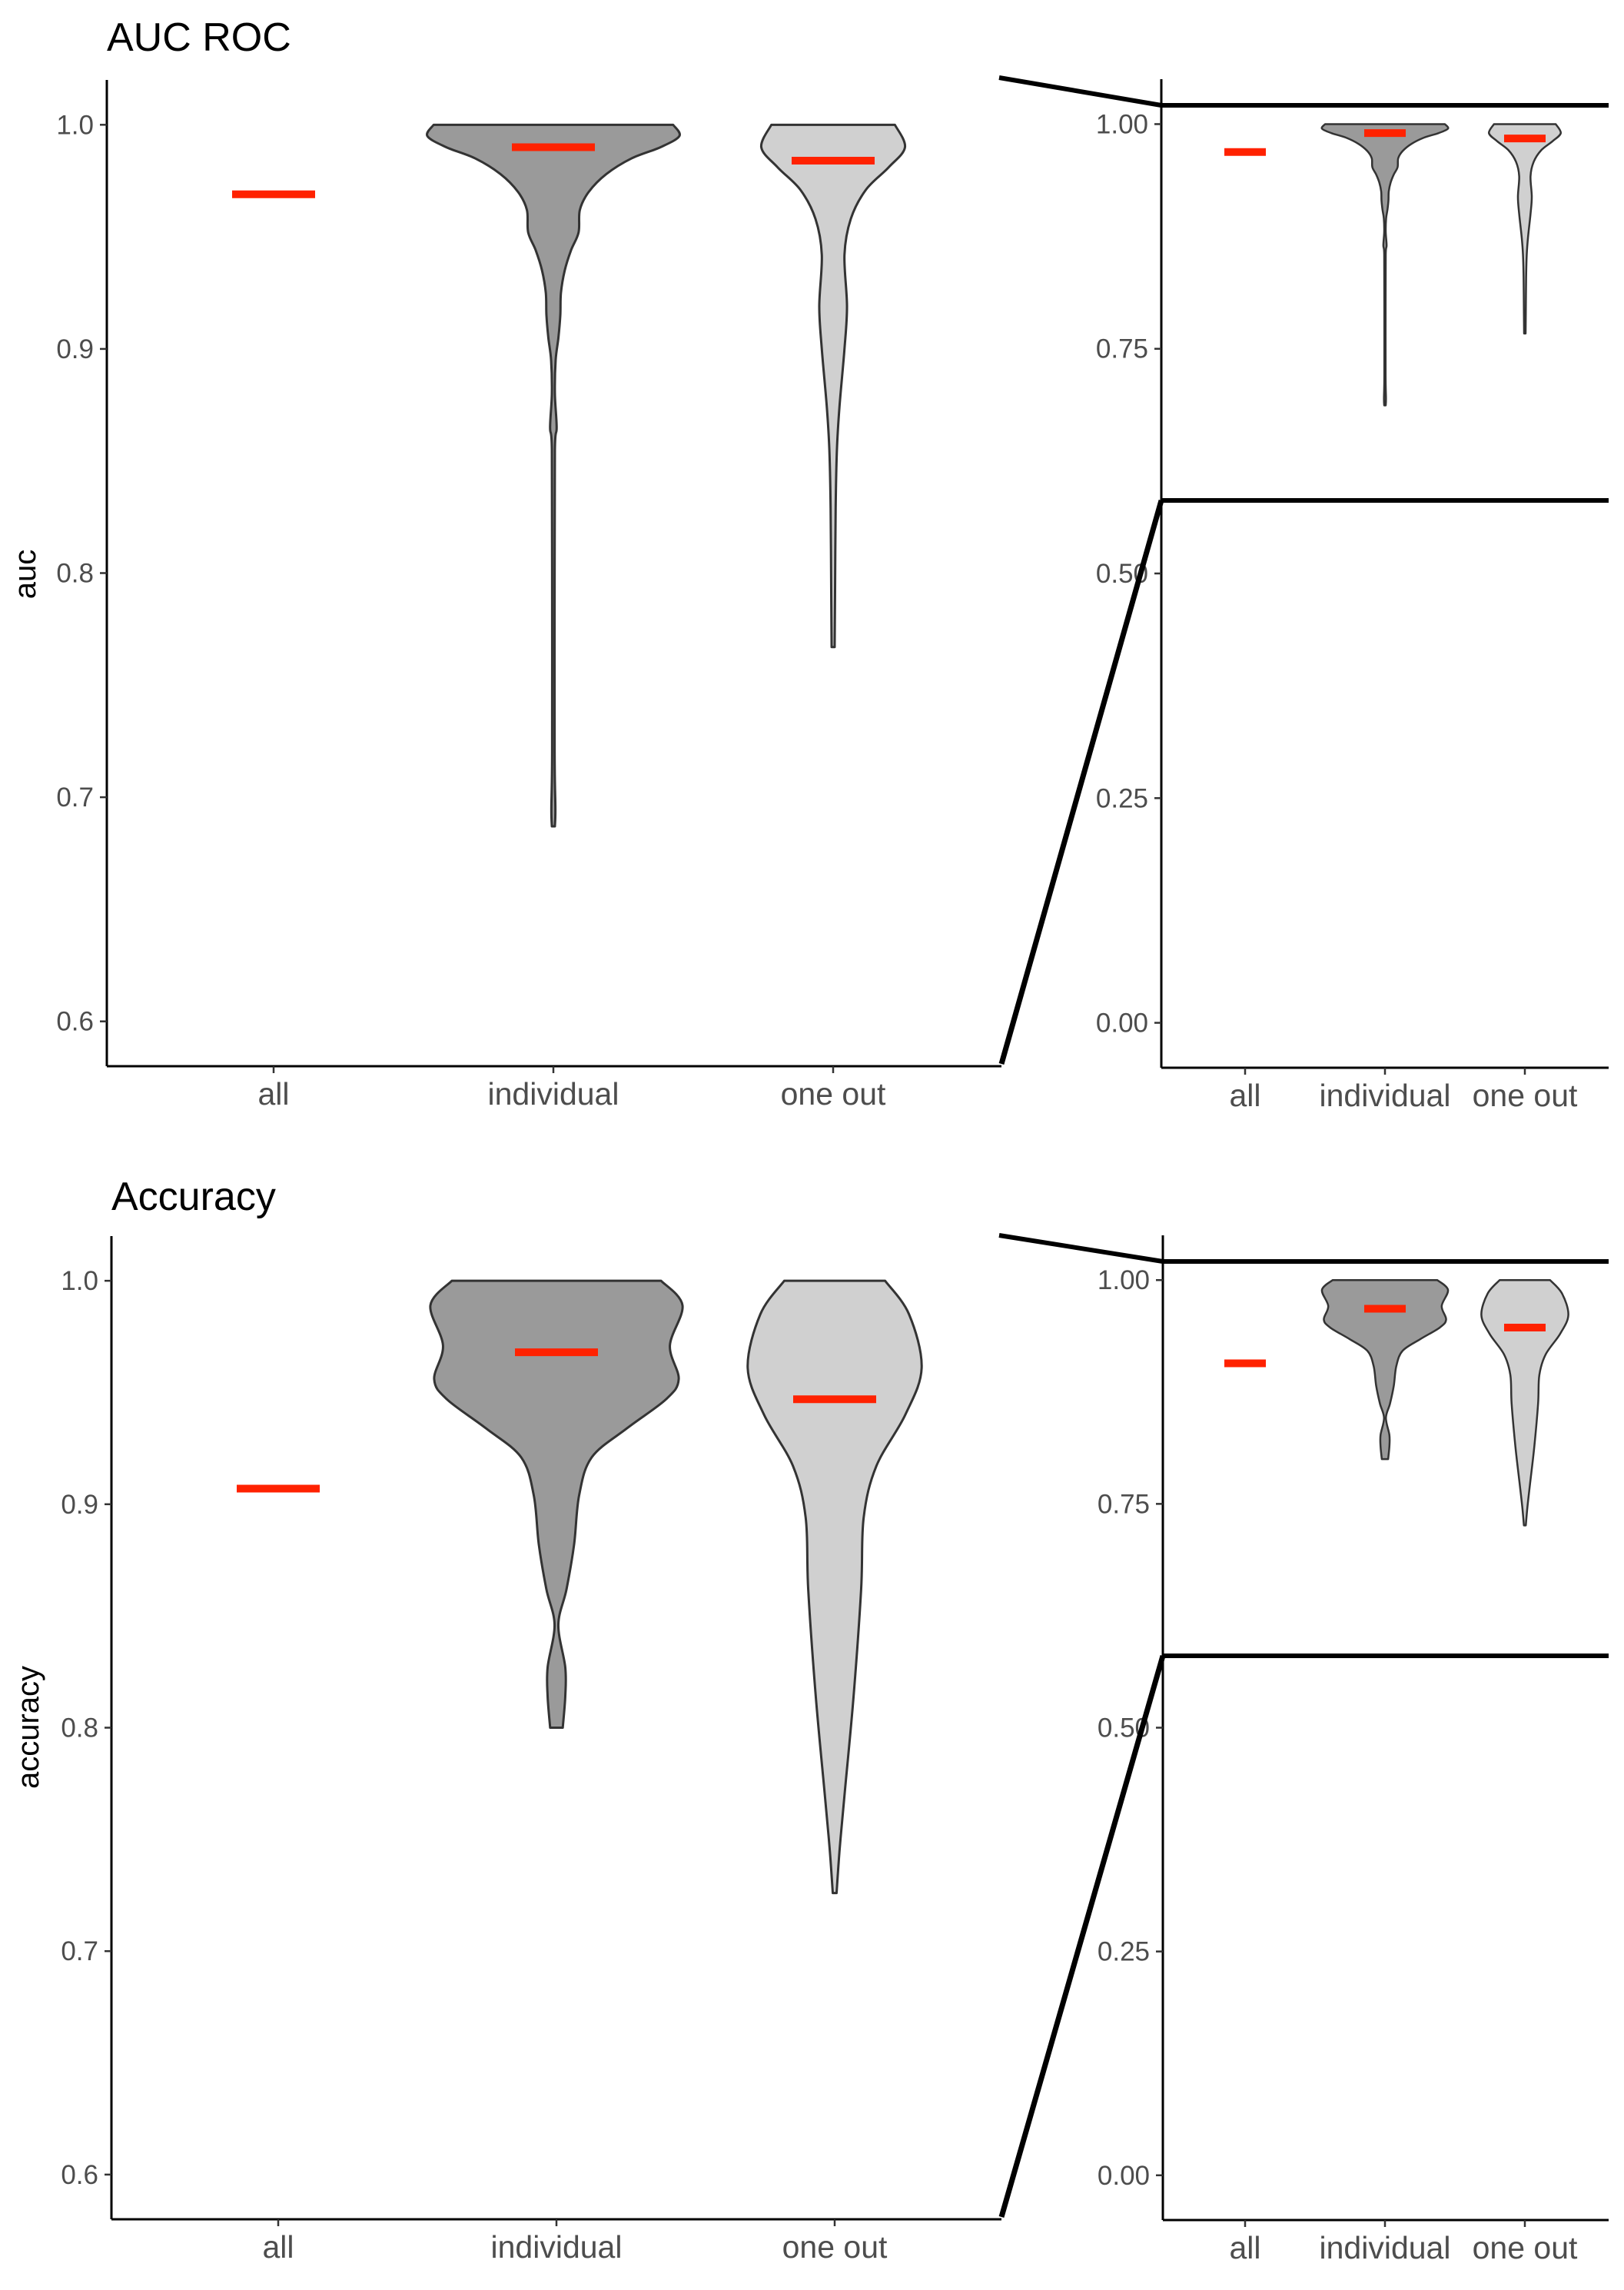 This screenshot has height=2290, width=1624. Describe the element at coordinates (29, 1727) in the screenshot. I see `y-axis-label: accuracy` at that location.